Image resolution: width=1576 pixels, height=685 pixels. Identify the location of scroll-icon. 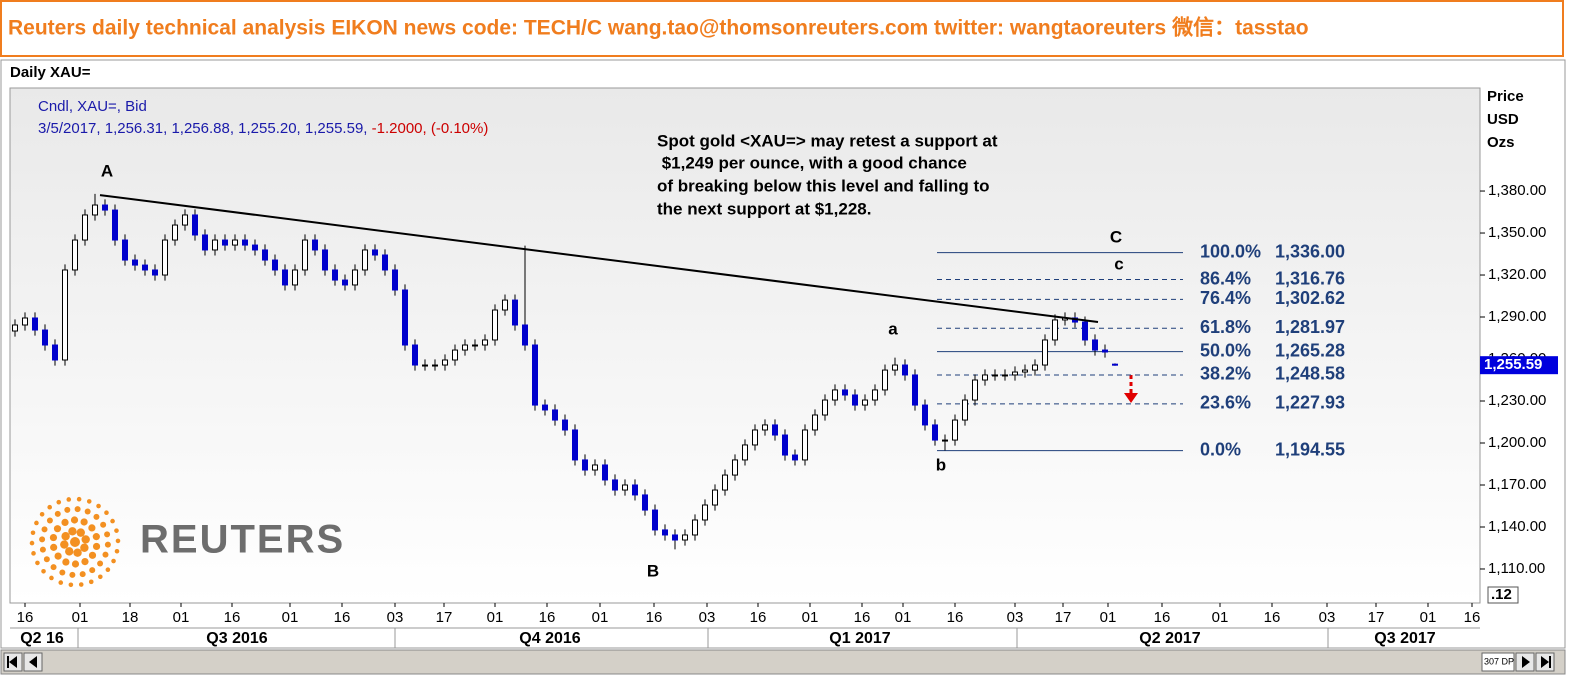
(1546, 662).